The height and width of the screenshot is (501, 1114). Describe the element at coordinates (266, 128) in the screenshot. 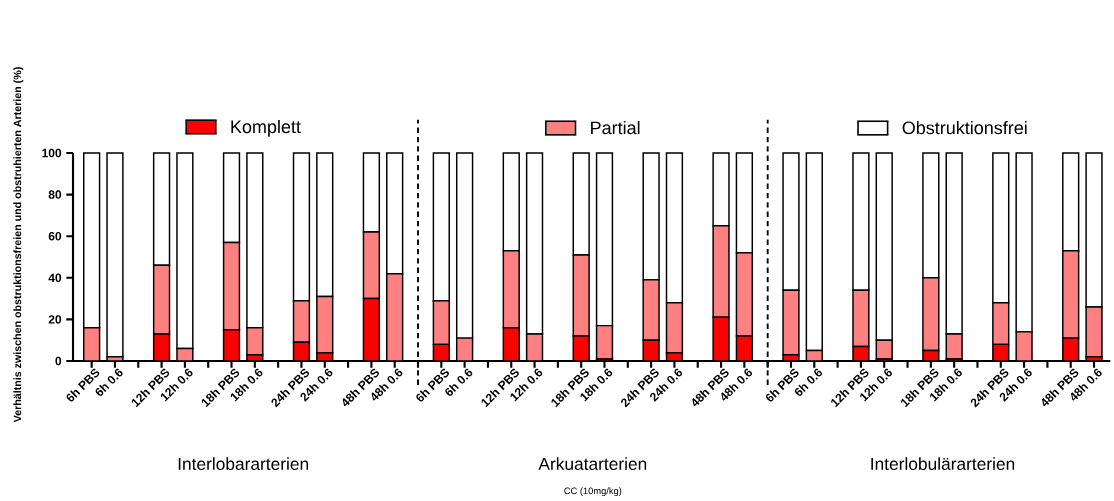

I see `legend-label: Komplett` at that location.